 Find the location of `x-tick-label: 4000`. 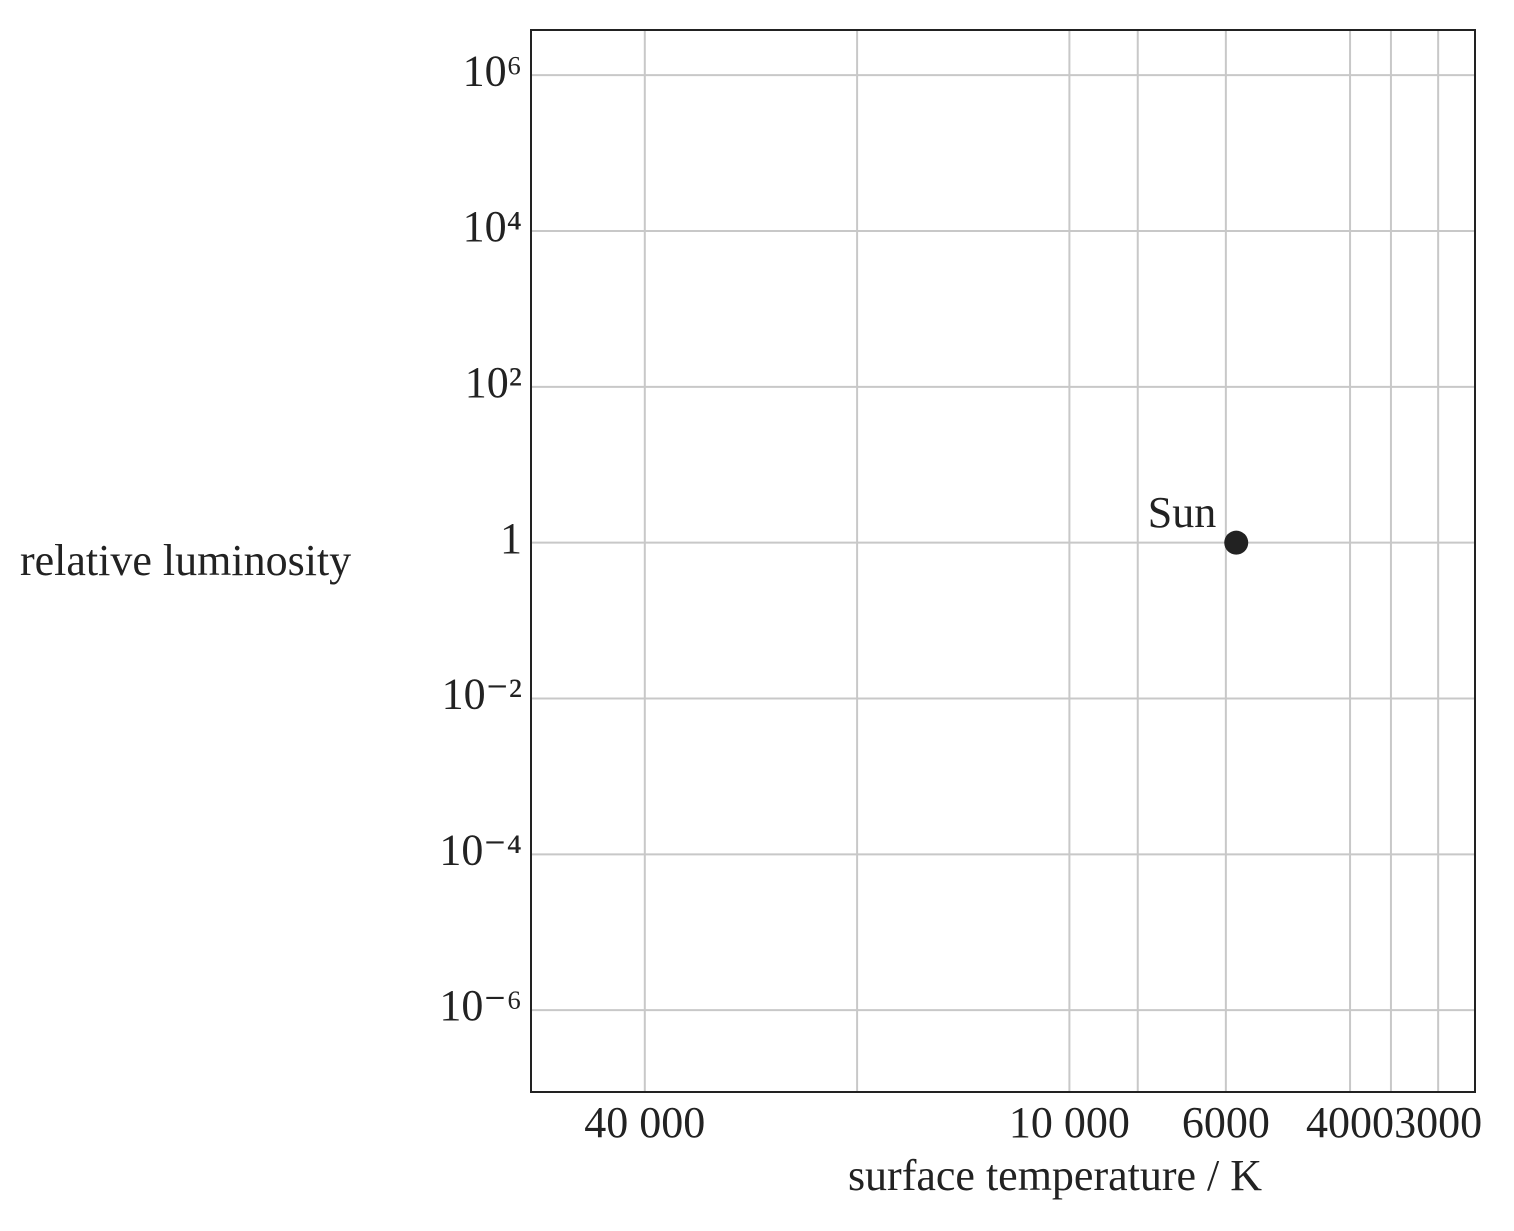

x-tick-label: 4000 is located at coordinates (1350, 1122).